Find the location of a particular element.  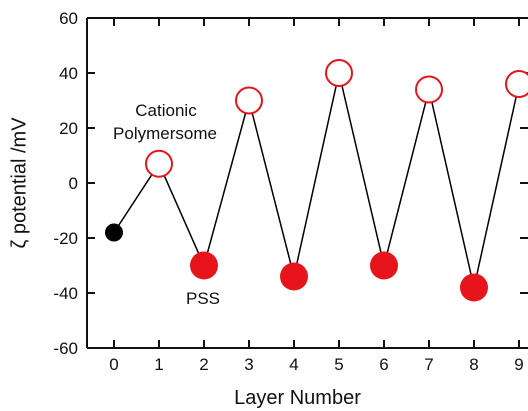

annotation-cationic: Cationic is located at coordinates (166, 110).